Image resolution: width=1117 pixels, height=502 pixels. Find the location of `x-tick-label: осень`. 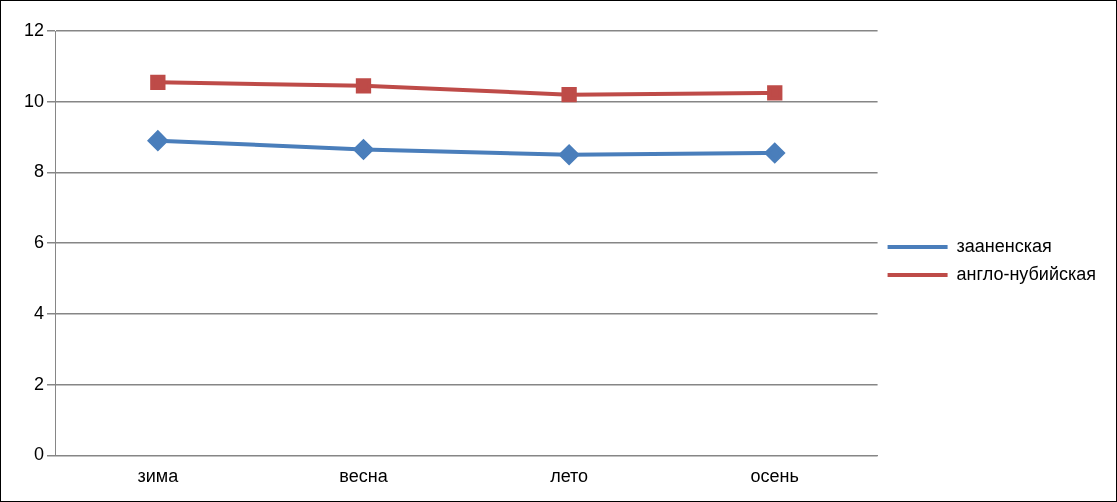

x-tick-label: осень is located at coordinates (774, 476).